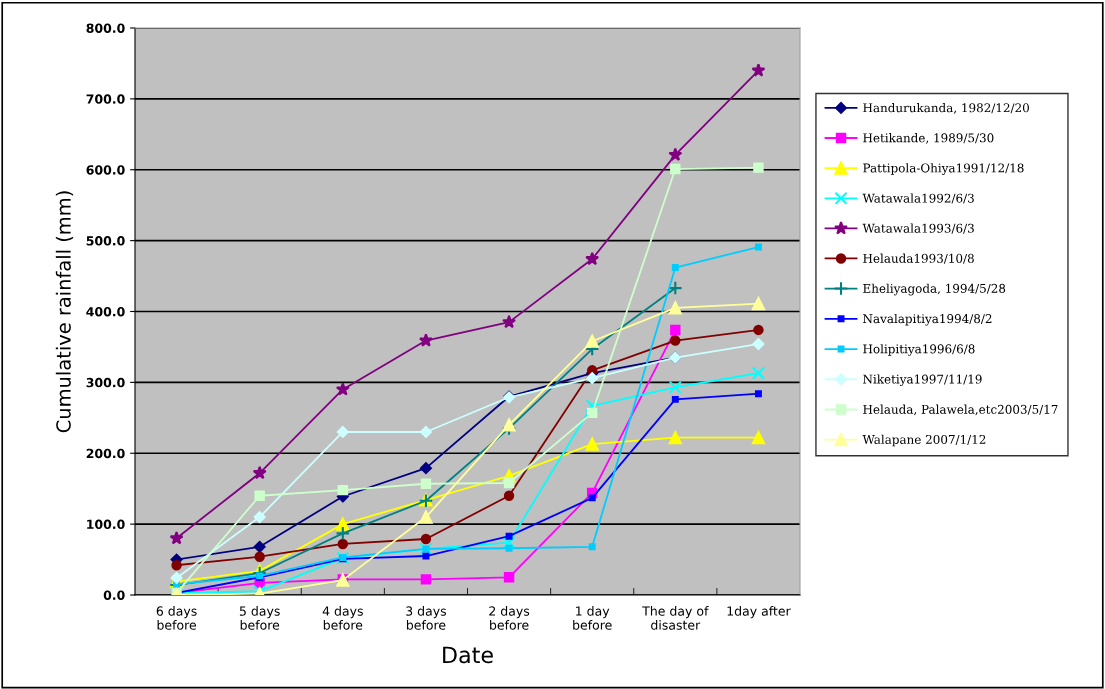 This screenshot has width=1105, height=689. I want to click on legend-label: Pattipola-Ohiya1991/12/18, so click(943, 169).